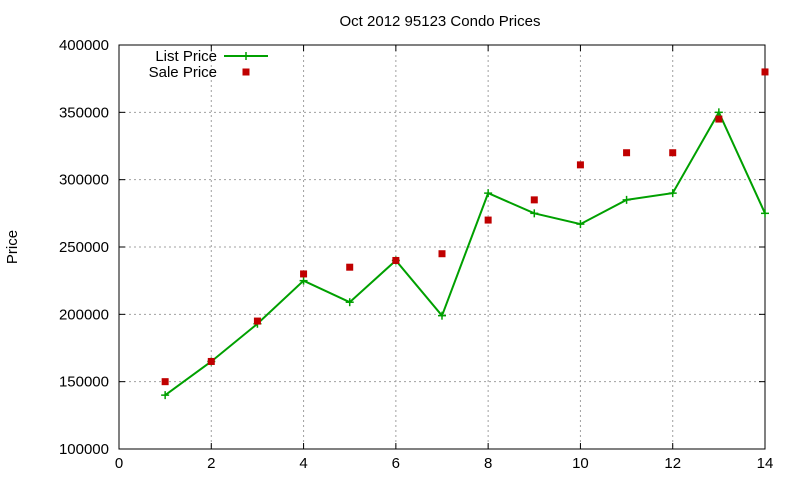  Describe the element at coordinates (396, 463) in the screenshot. I see `x-tick-label: 6` at that location.